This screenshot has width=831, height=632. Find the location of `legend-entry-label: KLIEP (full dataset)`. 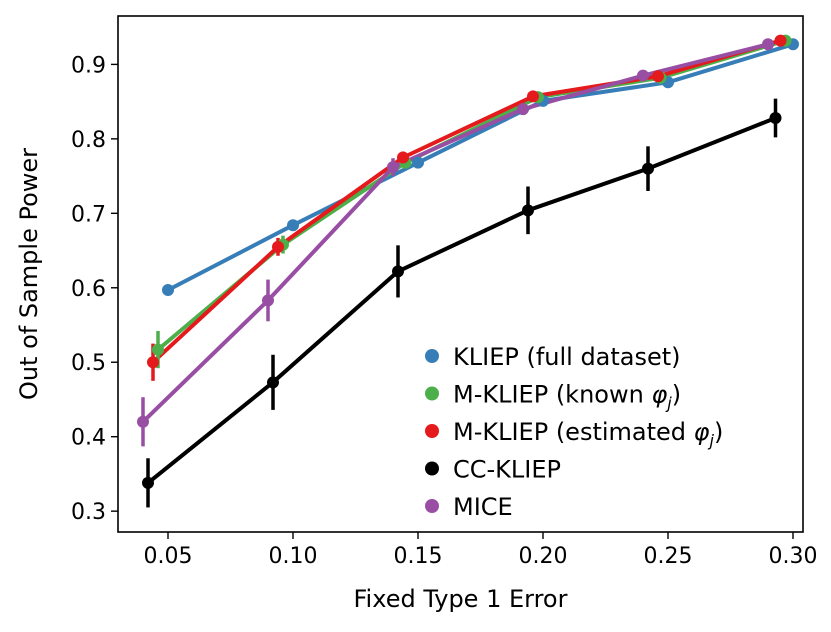

legend-entry-label: KLIEP (full dataset) is located at coordinates (567, 357).